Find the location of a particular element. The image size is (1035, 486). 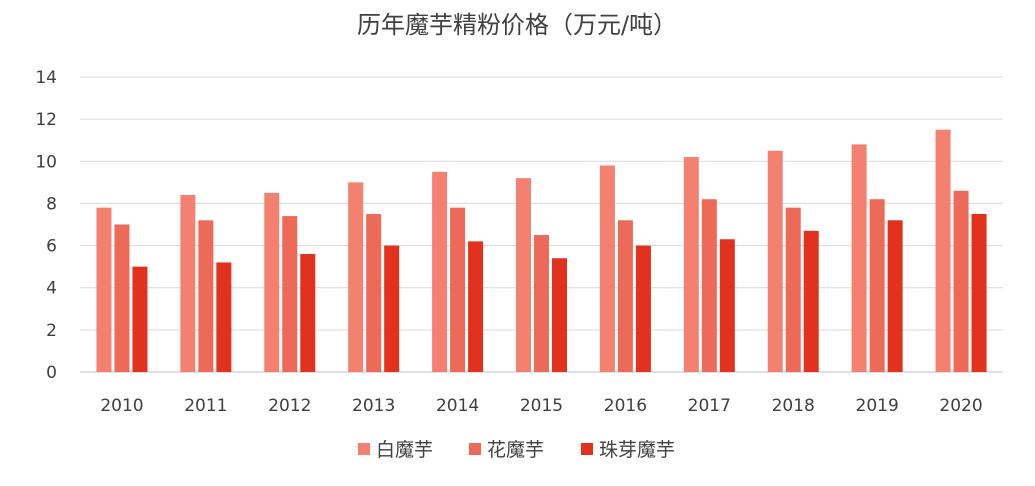

bar-0-2019 is located at coordinates (859, 258).